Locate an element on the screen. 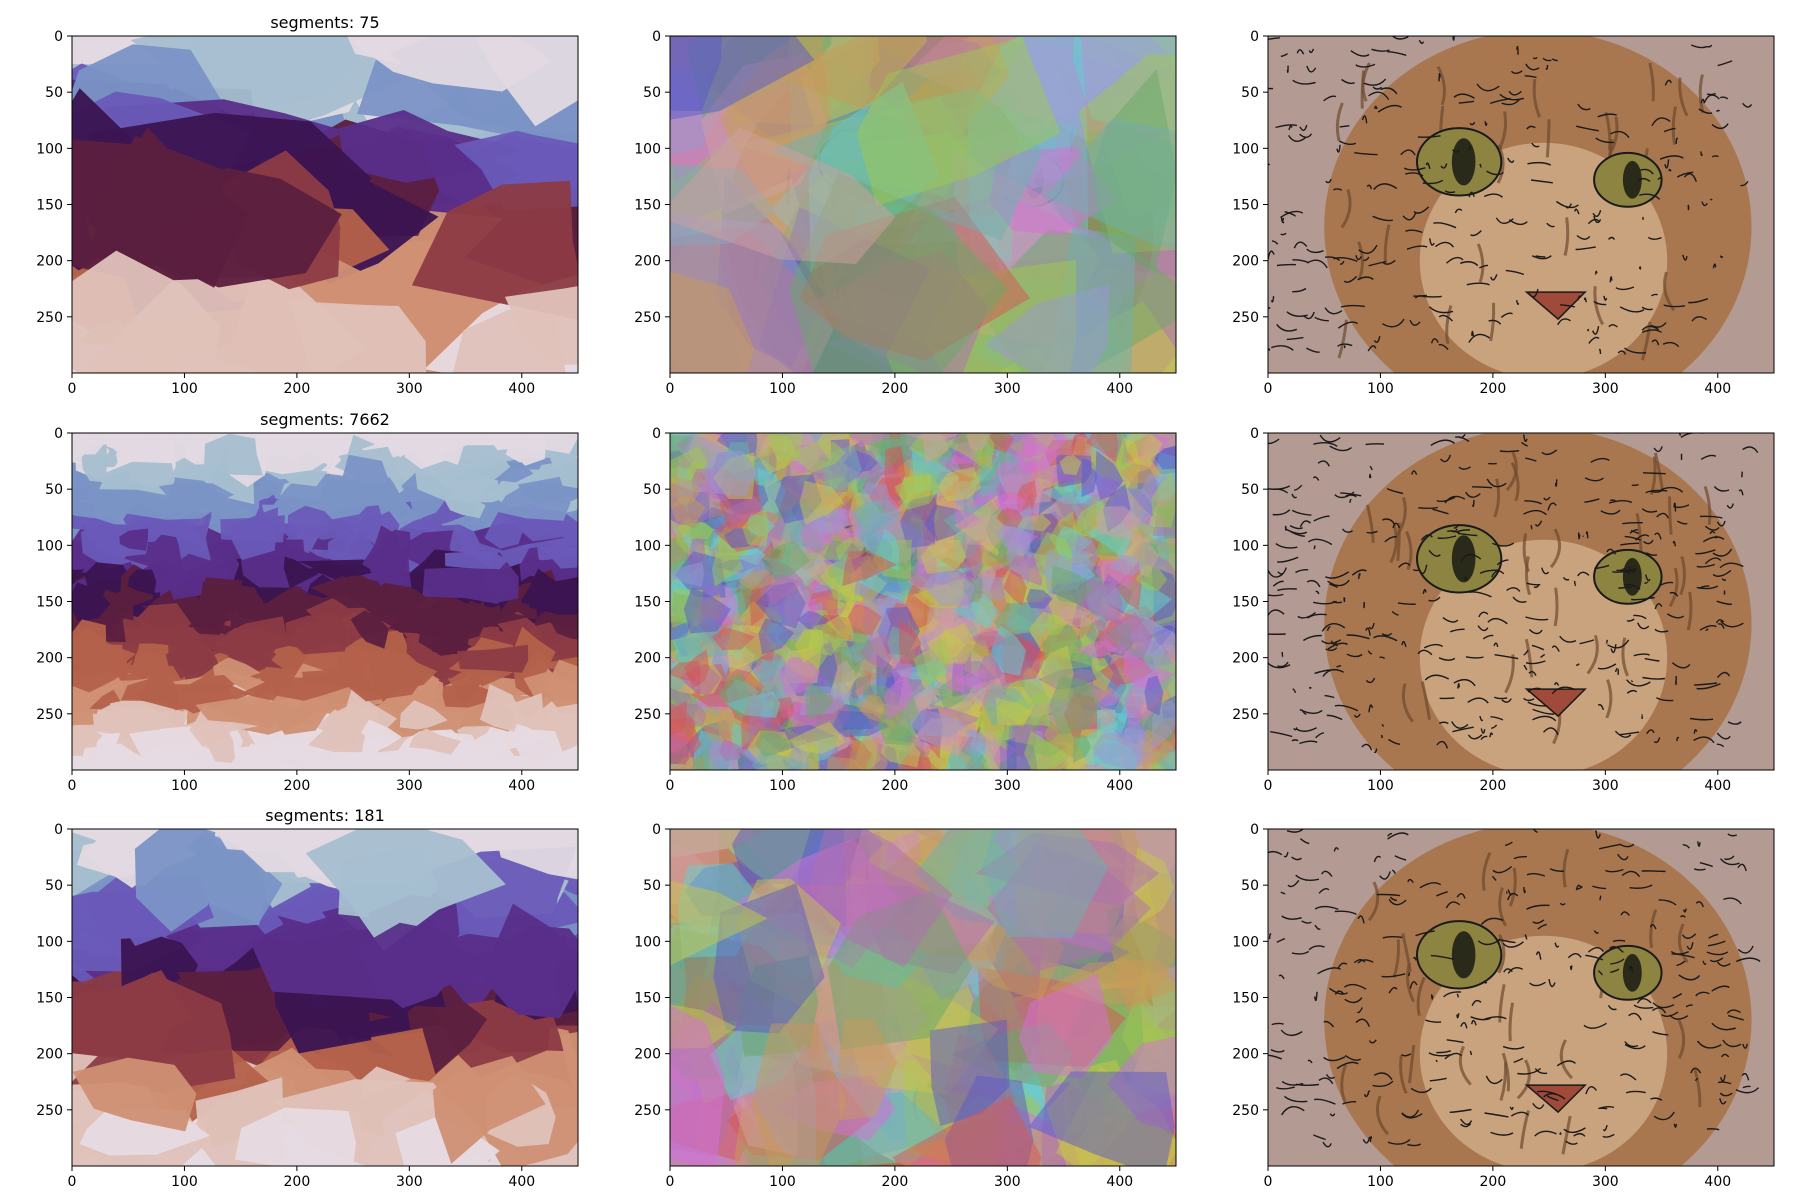 The image size is (1800, 1200). cat-pupil is located at coordinates (1463, 162).